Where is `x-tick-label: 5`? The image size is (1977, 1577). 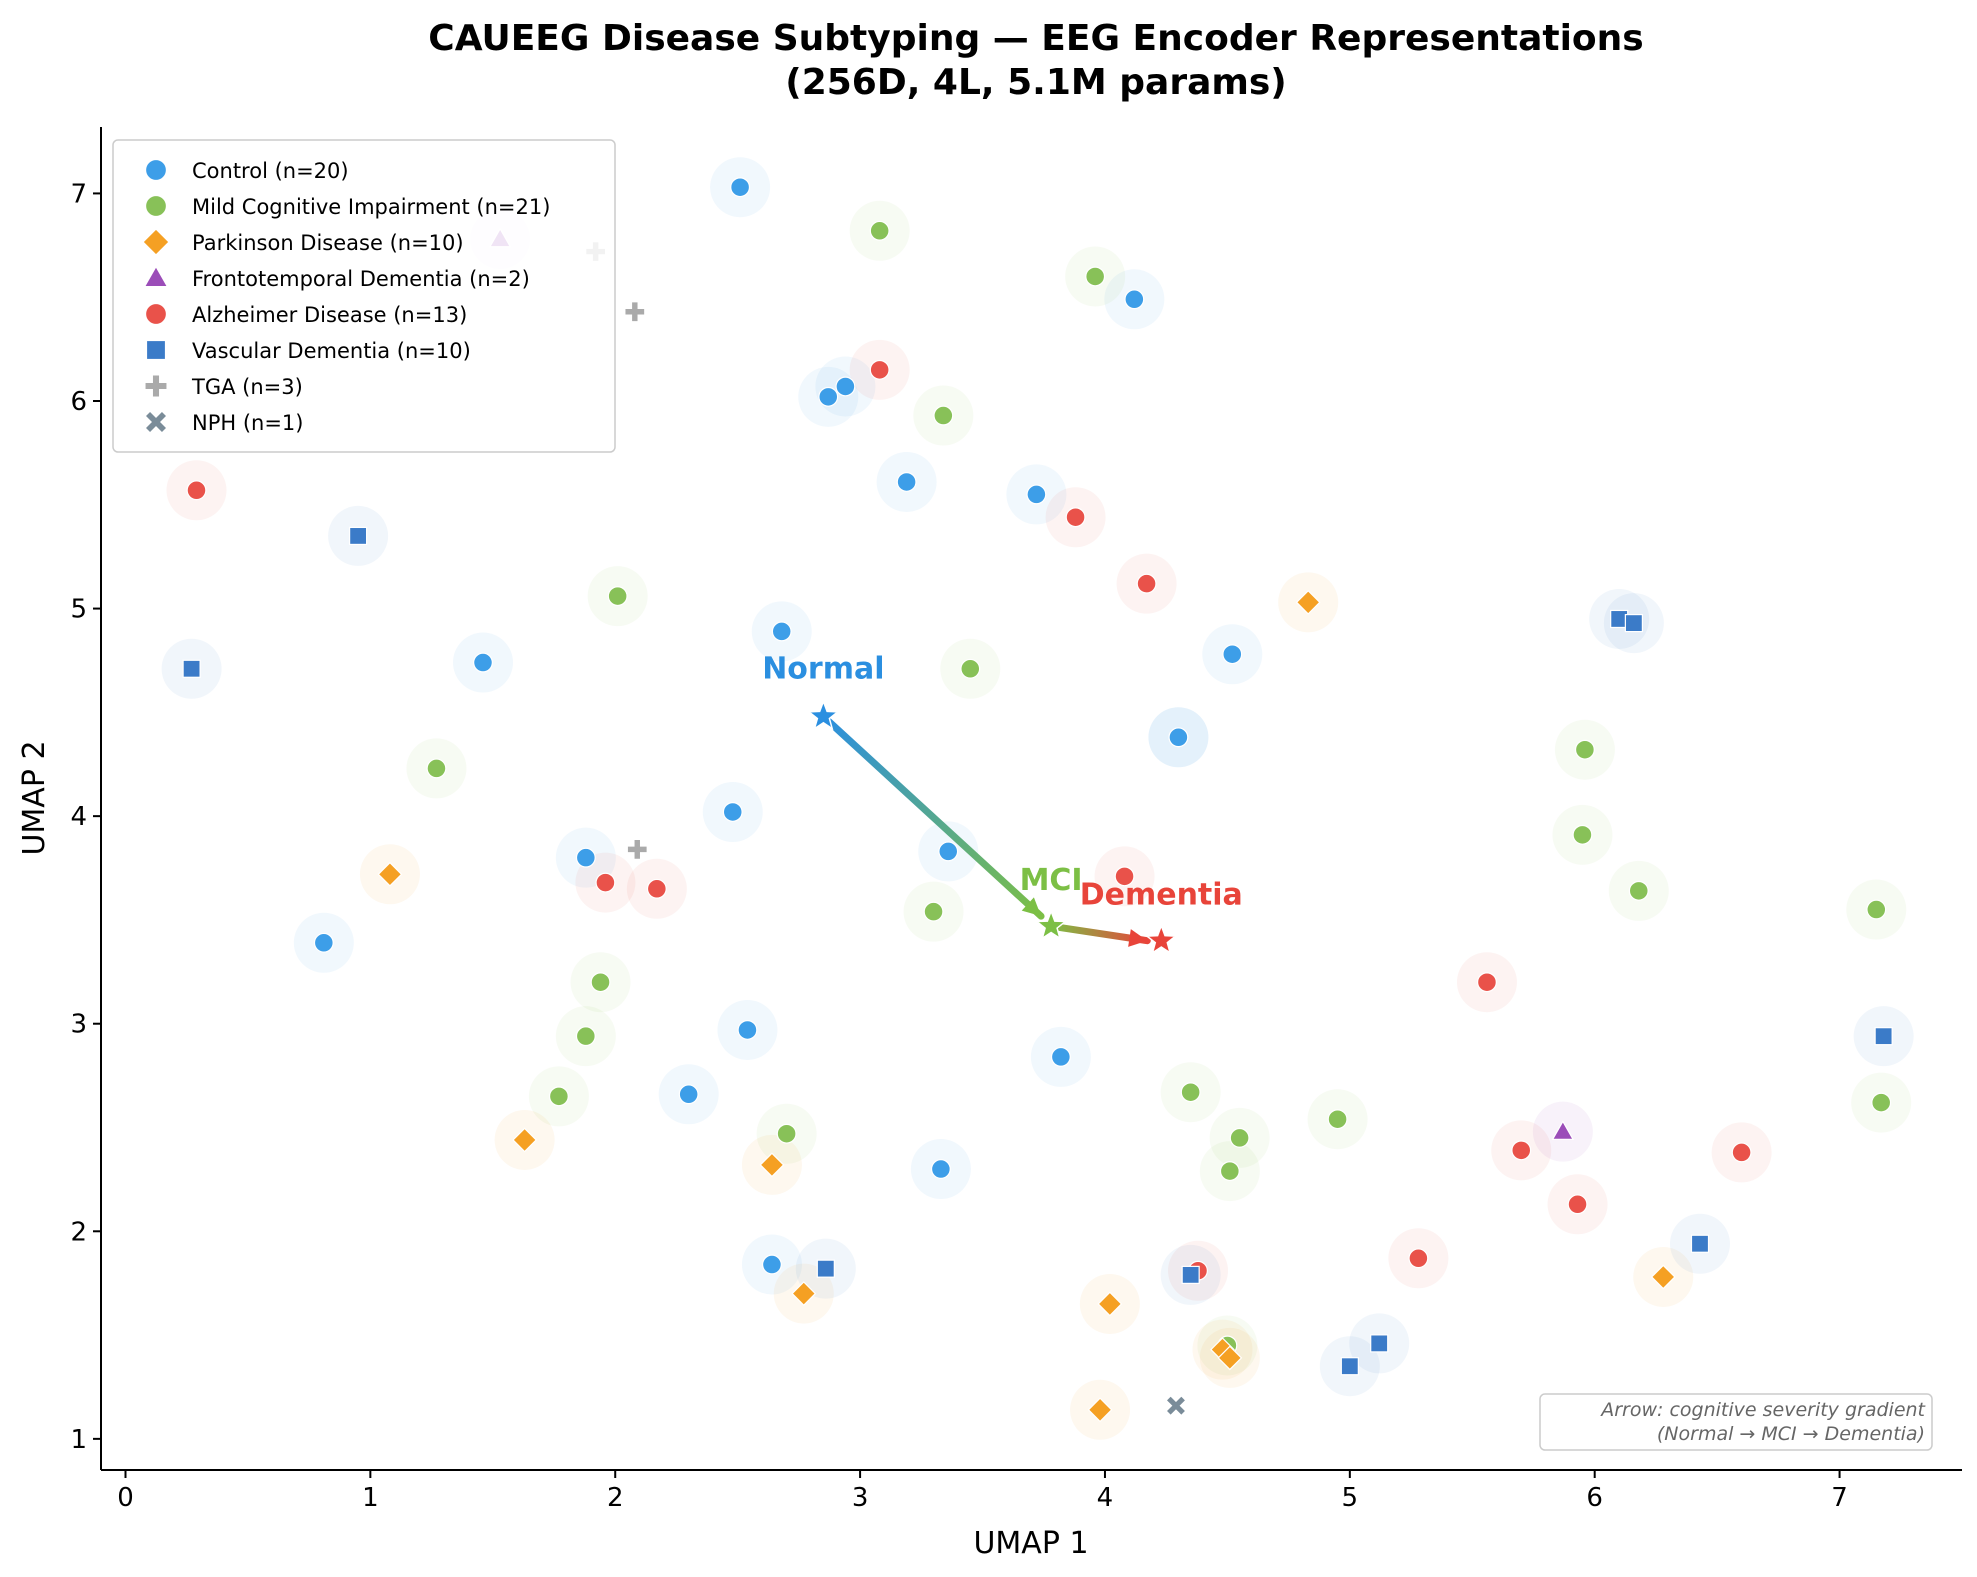 x-tick-label: 5 is located at coordinates (1350, 1498).